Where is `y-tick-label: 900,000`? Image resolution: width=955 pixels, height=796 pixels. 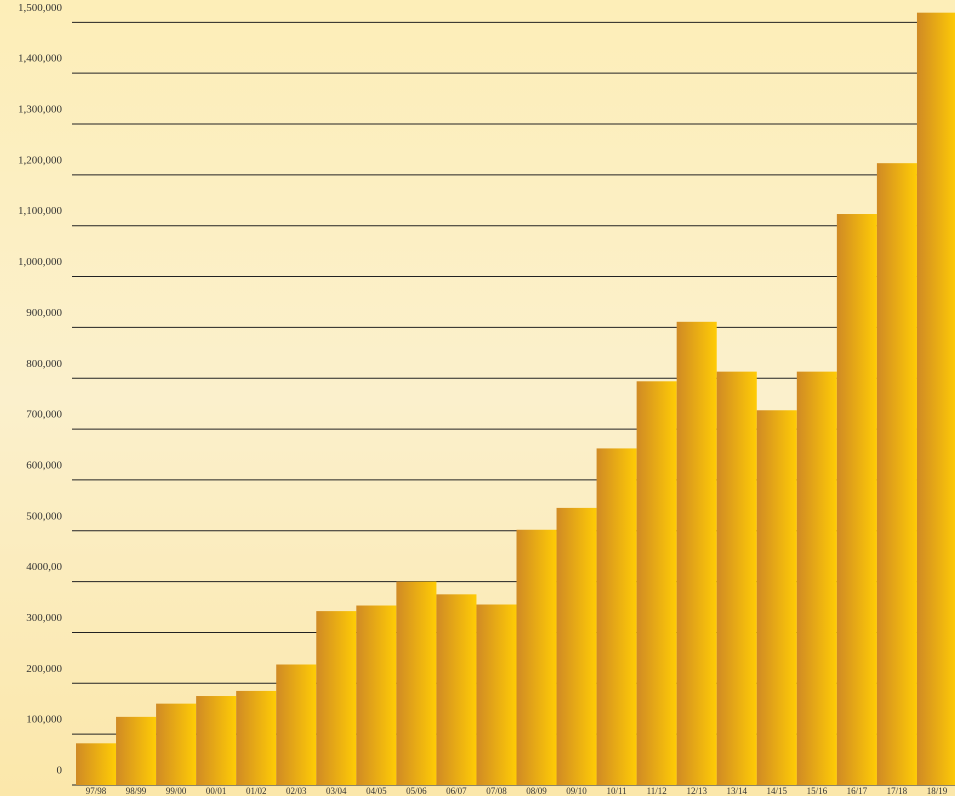
y-tick-label: 900,000 is located at coordinates (44, 313).